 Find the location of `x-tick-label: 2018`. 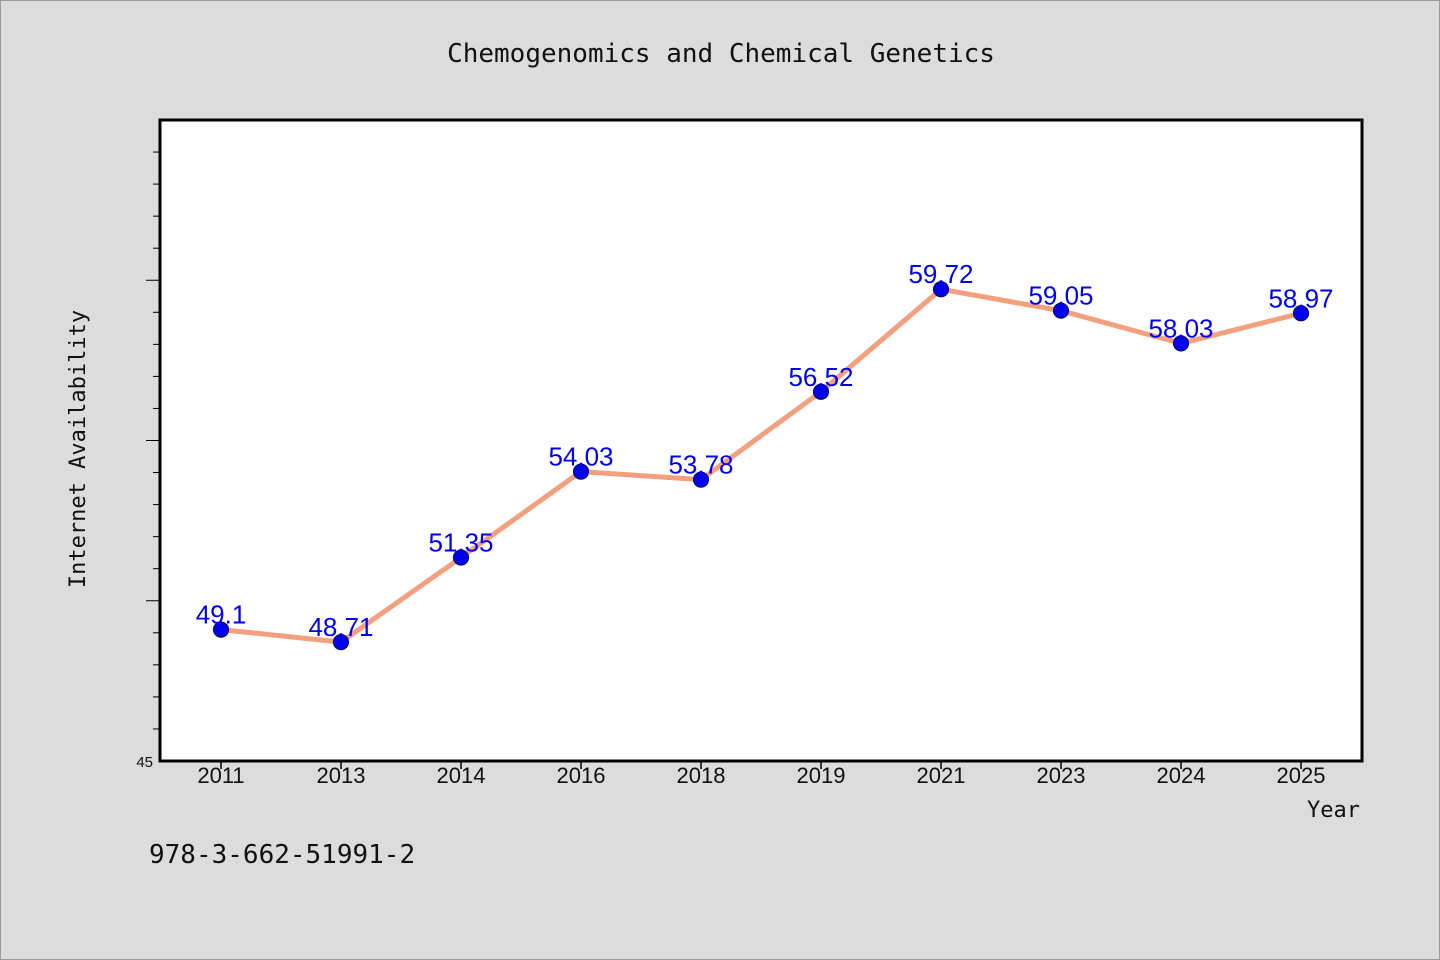

x-tick-label: 2018 is located at coordinates (701, 775).